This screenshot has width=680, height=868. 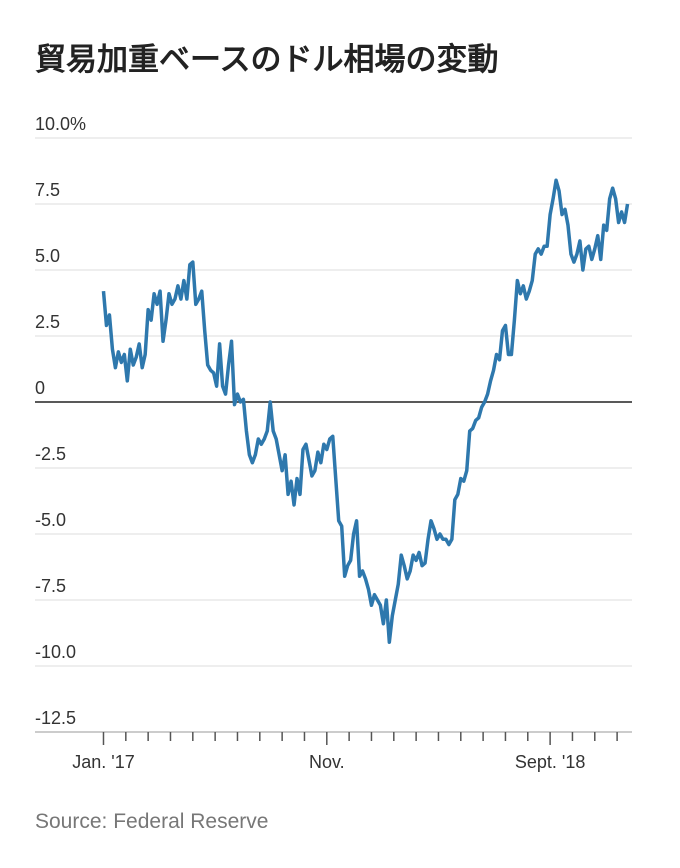 What do you see at coordinates (103, 762) in the screenshot?
I see `x-tick-label: Jan. '17` at bounding box center [103, 762].